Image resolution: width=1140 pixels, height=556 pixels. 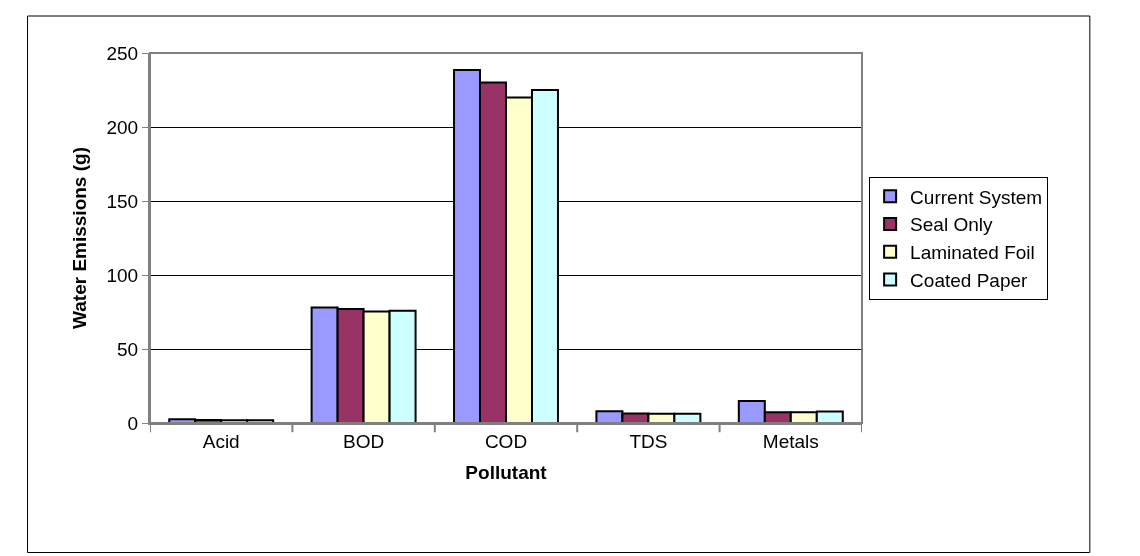 I want to click on x-axis-title: Pollutant, so click(x=506, y=473).